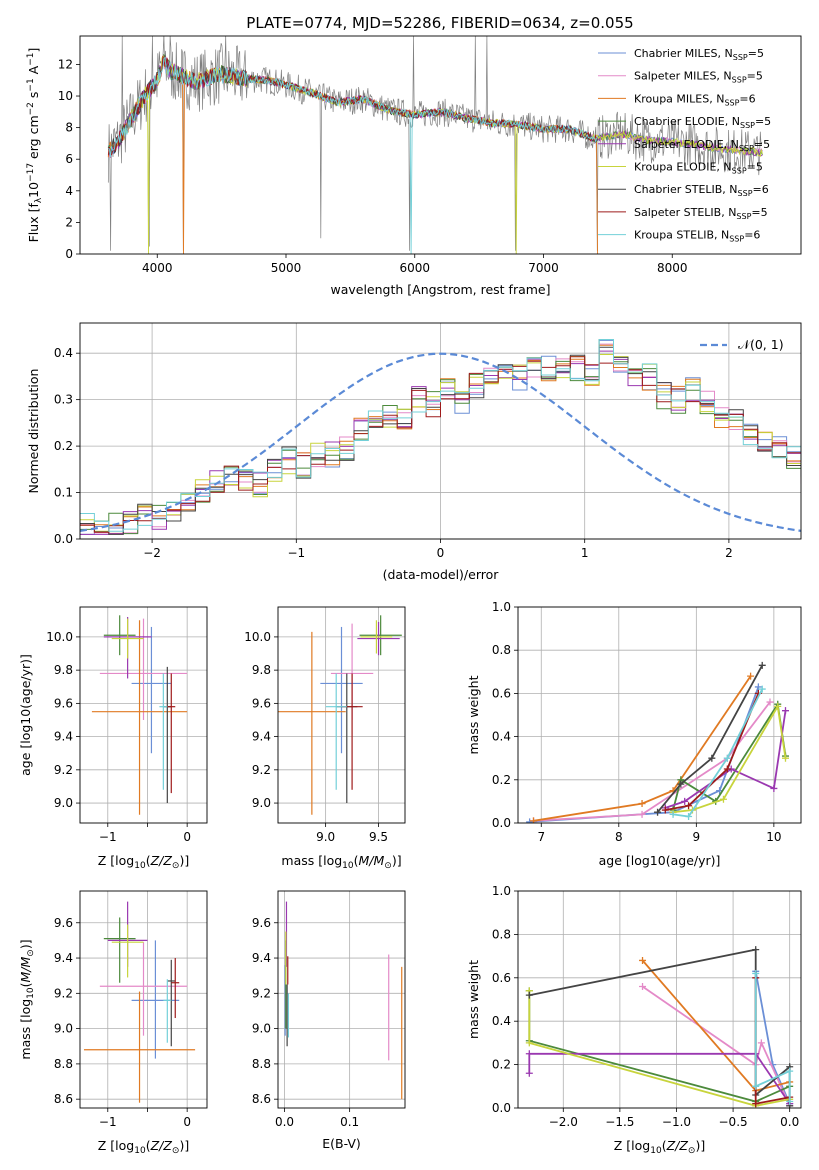 The height and width of the screenshot is (1170, 819). I want to click on y-tick-label: 8.6, so click(261, 1099).